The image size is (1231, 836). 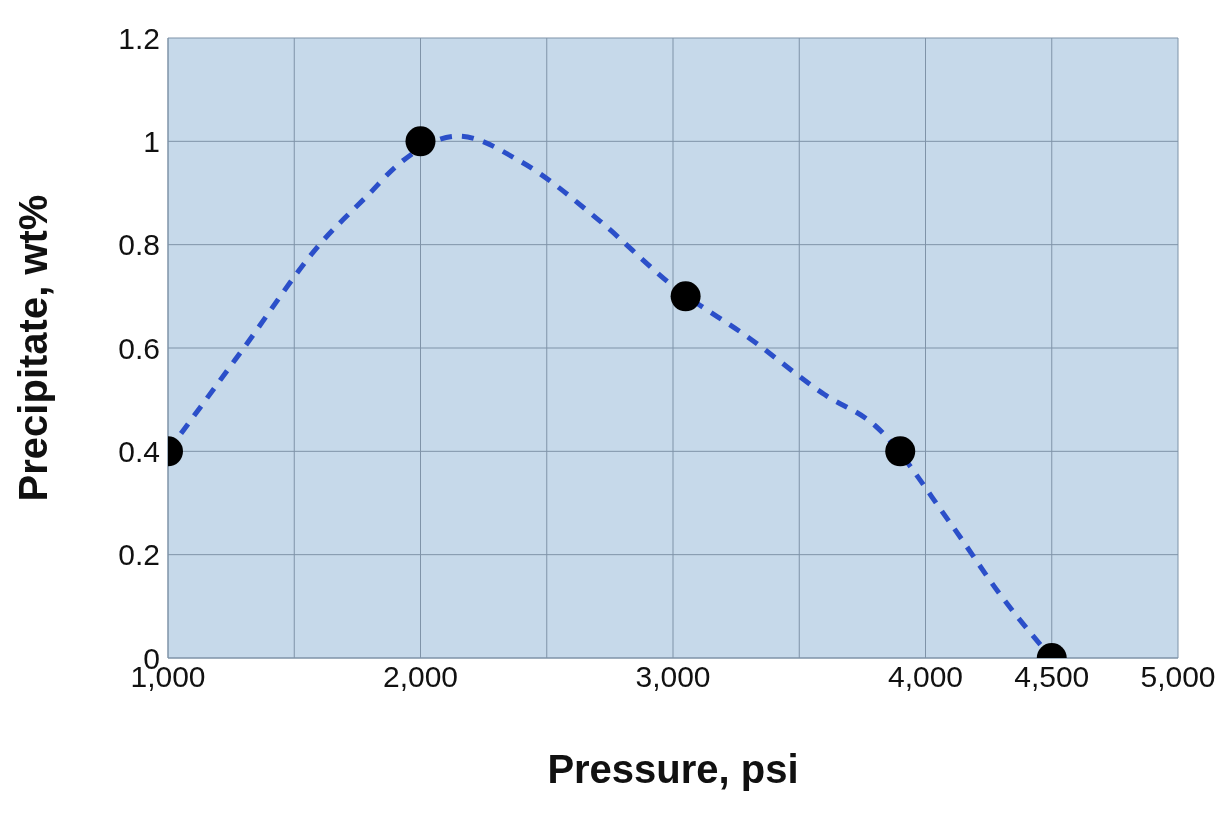 What do you see at coordinates (33, 348) in the screenshot?
I see `y-axis-title: Precipitate, wt%` at bounding box center [33, 348].